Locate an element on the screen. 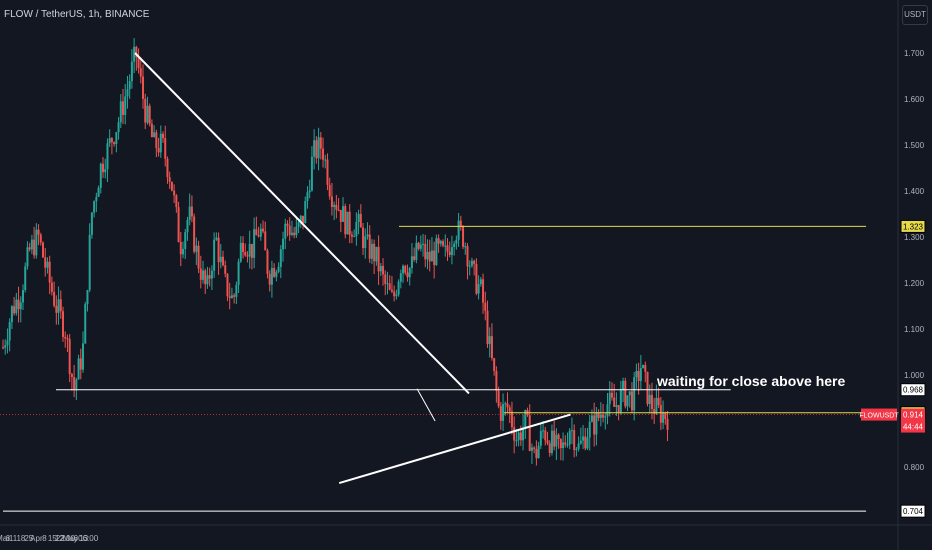 The image size is (932, 550). time-tick-label: 6 is located at coordinates (75, 538).